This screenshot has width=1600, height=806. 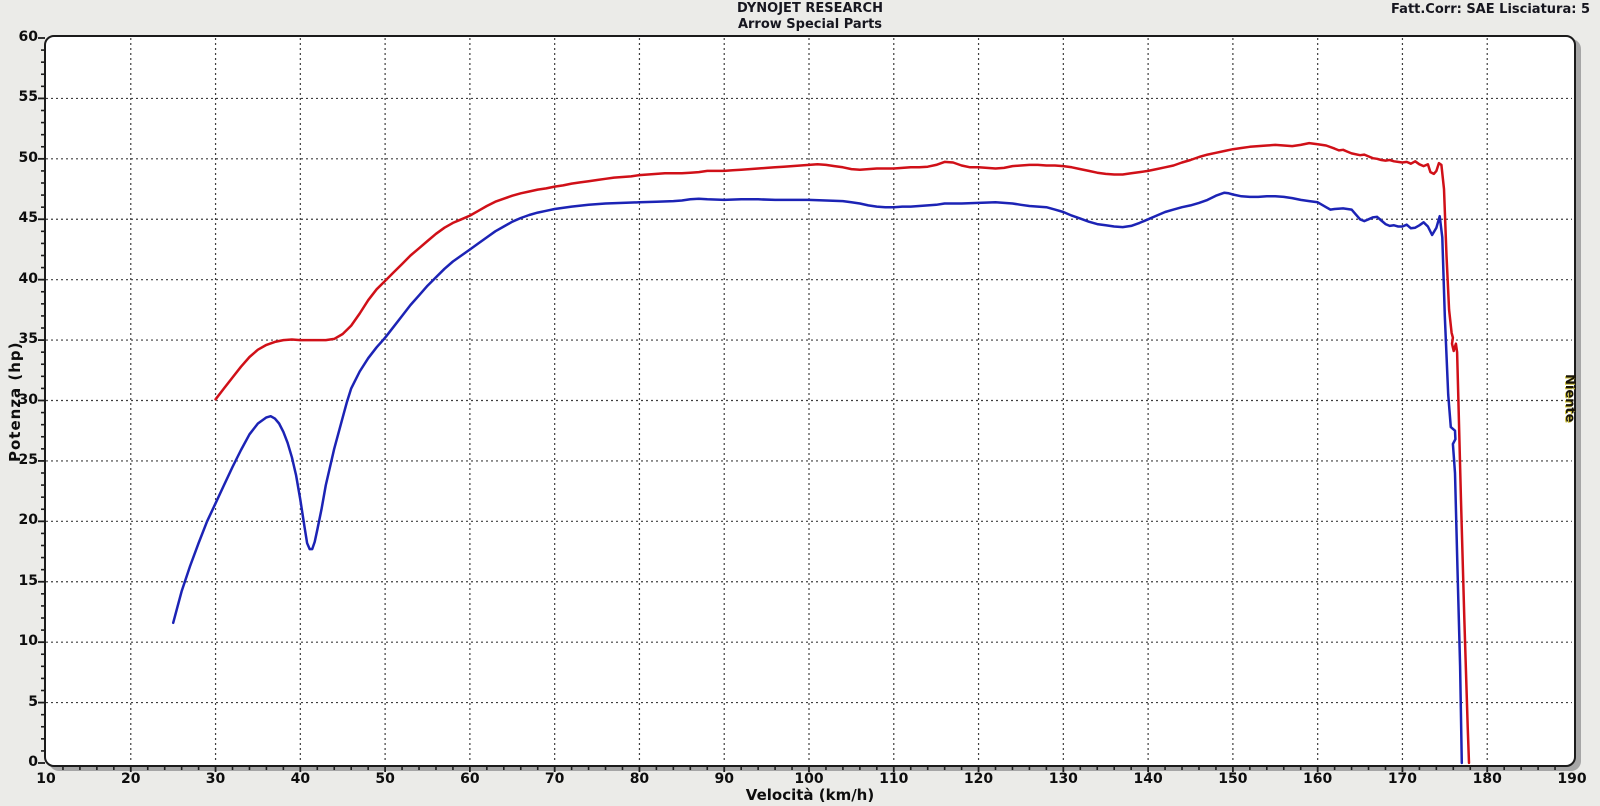 What do you see at coordinates (28, 37) in the screenshot?
I see `y-tick-label: 60` at bounding box center [28, 37].